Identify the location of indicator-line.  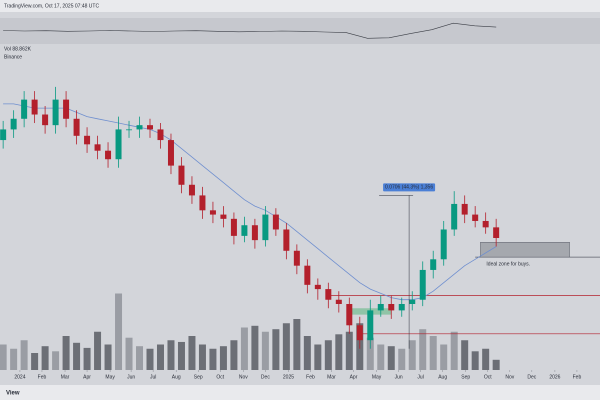
(250, 30).